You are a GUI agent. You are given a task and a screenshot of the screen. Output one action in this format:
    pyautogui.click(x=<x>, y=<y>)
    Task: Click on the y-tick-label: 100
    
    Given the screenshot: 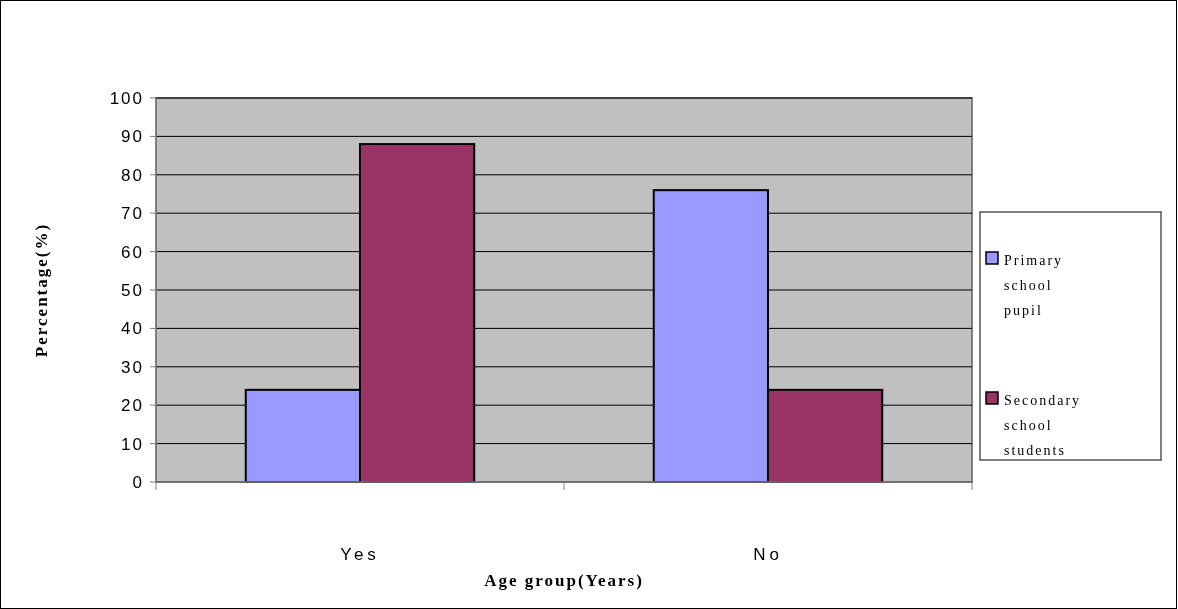 What is the action you would take?
    pyautogui.click(x=126, y=98)
    